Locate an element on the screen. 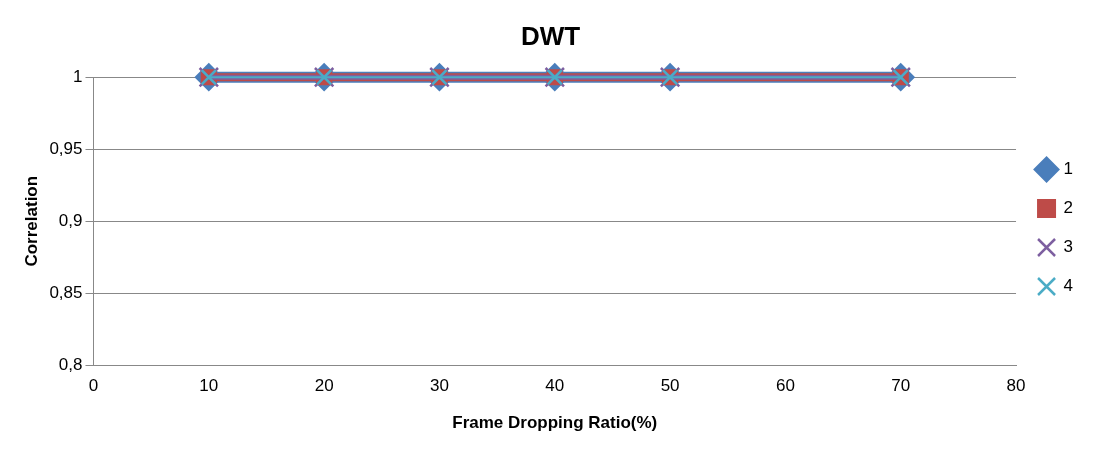 This screenshot has width=1105, height=459. x-tick-label: 60 is located at coordinates (785, 386).